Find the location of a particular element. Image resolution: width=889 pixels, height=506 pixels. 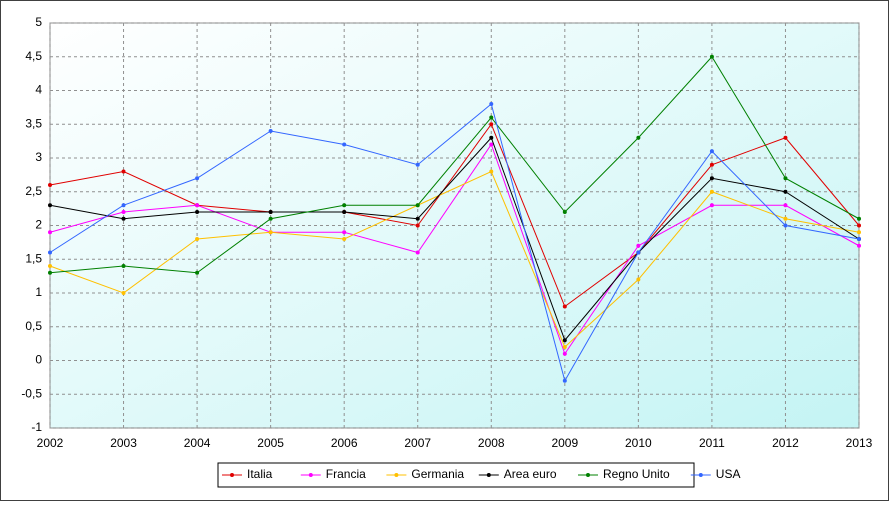

x-tick-label: 2008 is located at coordinates (491, 443).